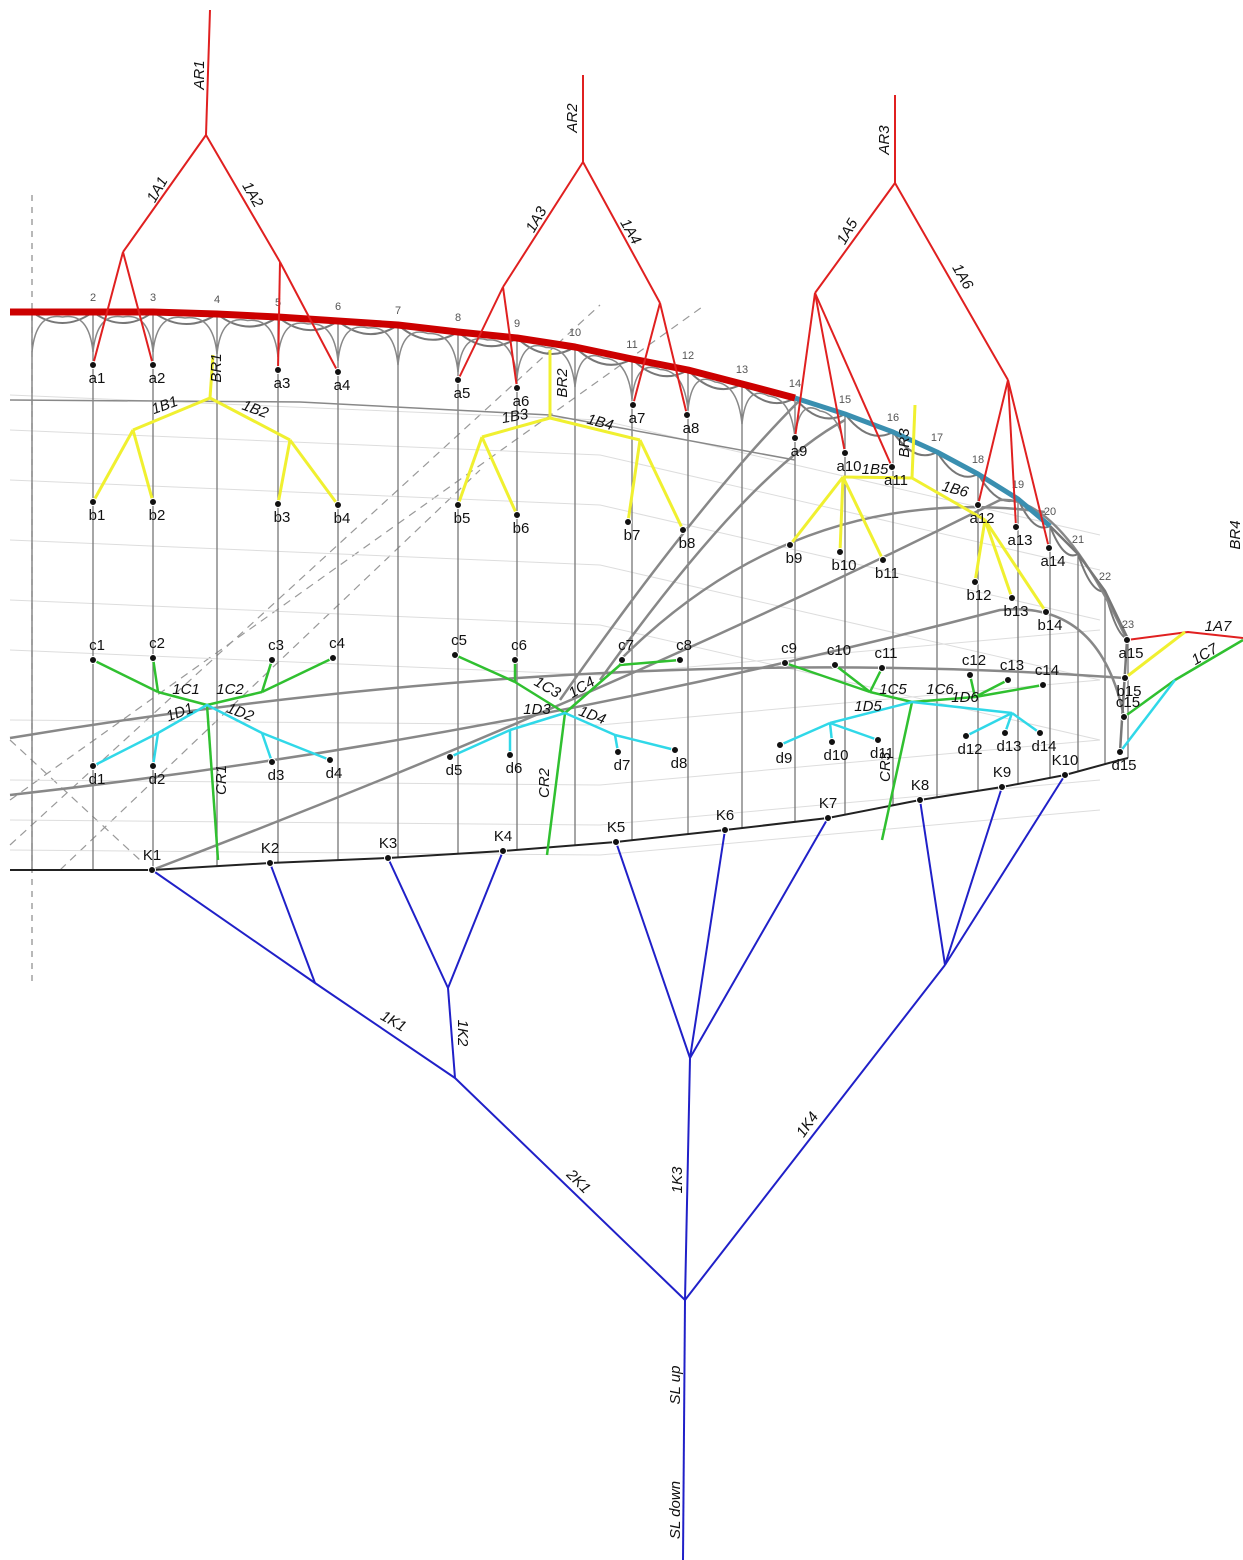 This screenshot has width=1243, height=1560. What do you see at coordinates (270, 848) in the screenshot?
I see `label: K2` at bounding box center [270, 848].